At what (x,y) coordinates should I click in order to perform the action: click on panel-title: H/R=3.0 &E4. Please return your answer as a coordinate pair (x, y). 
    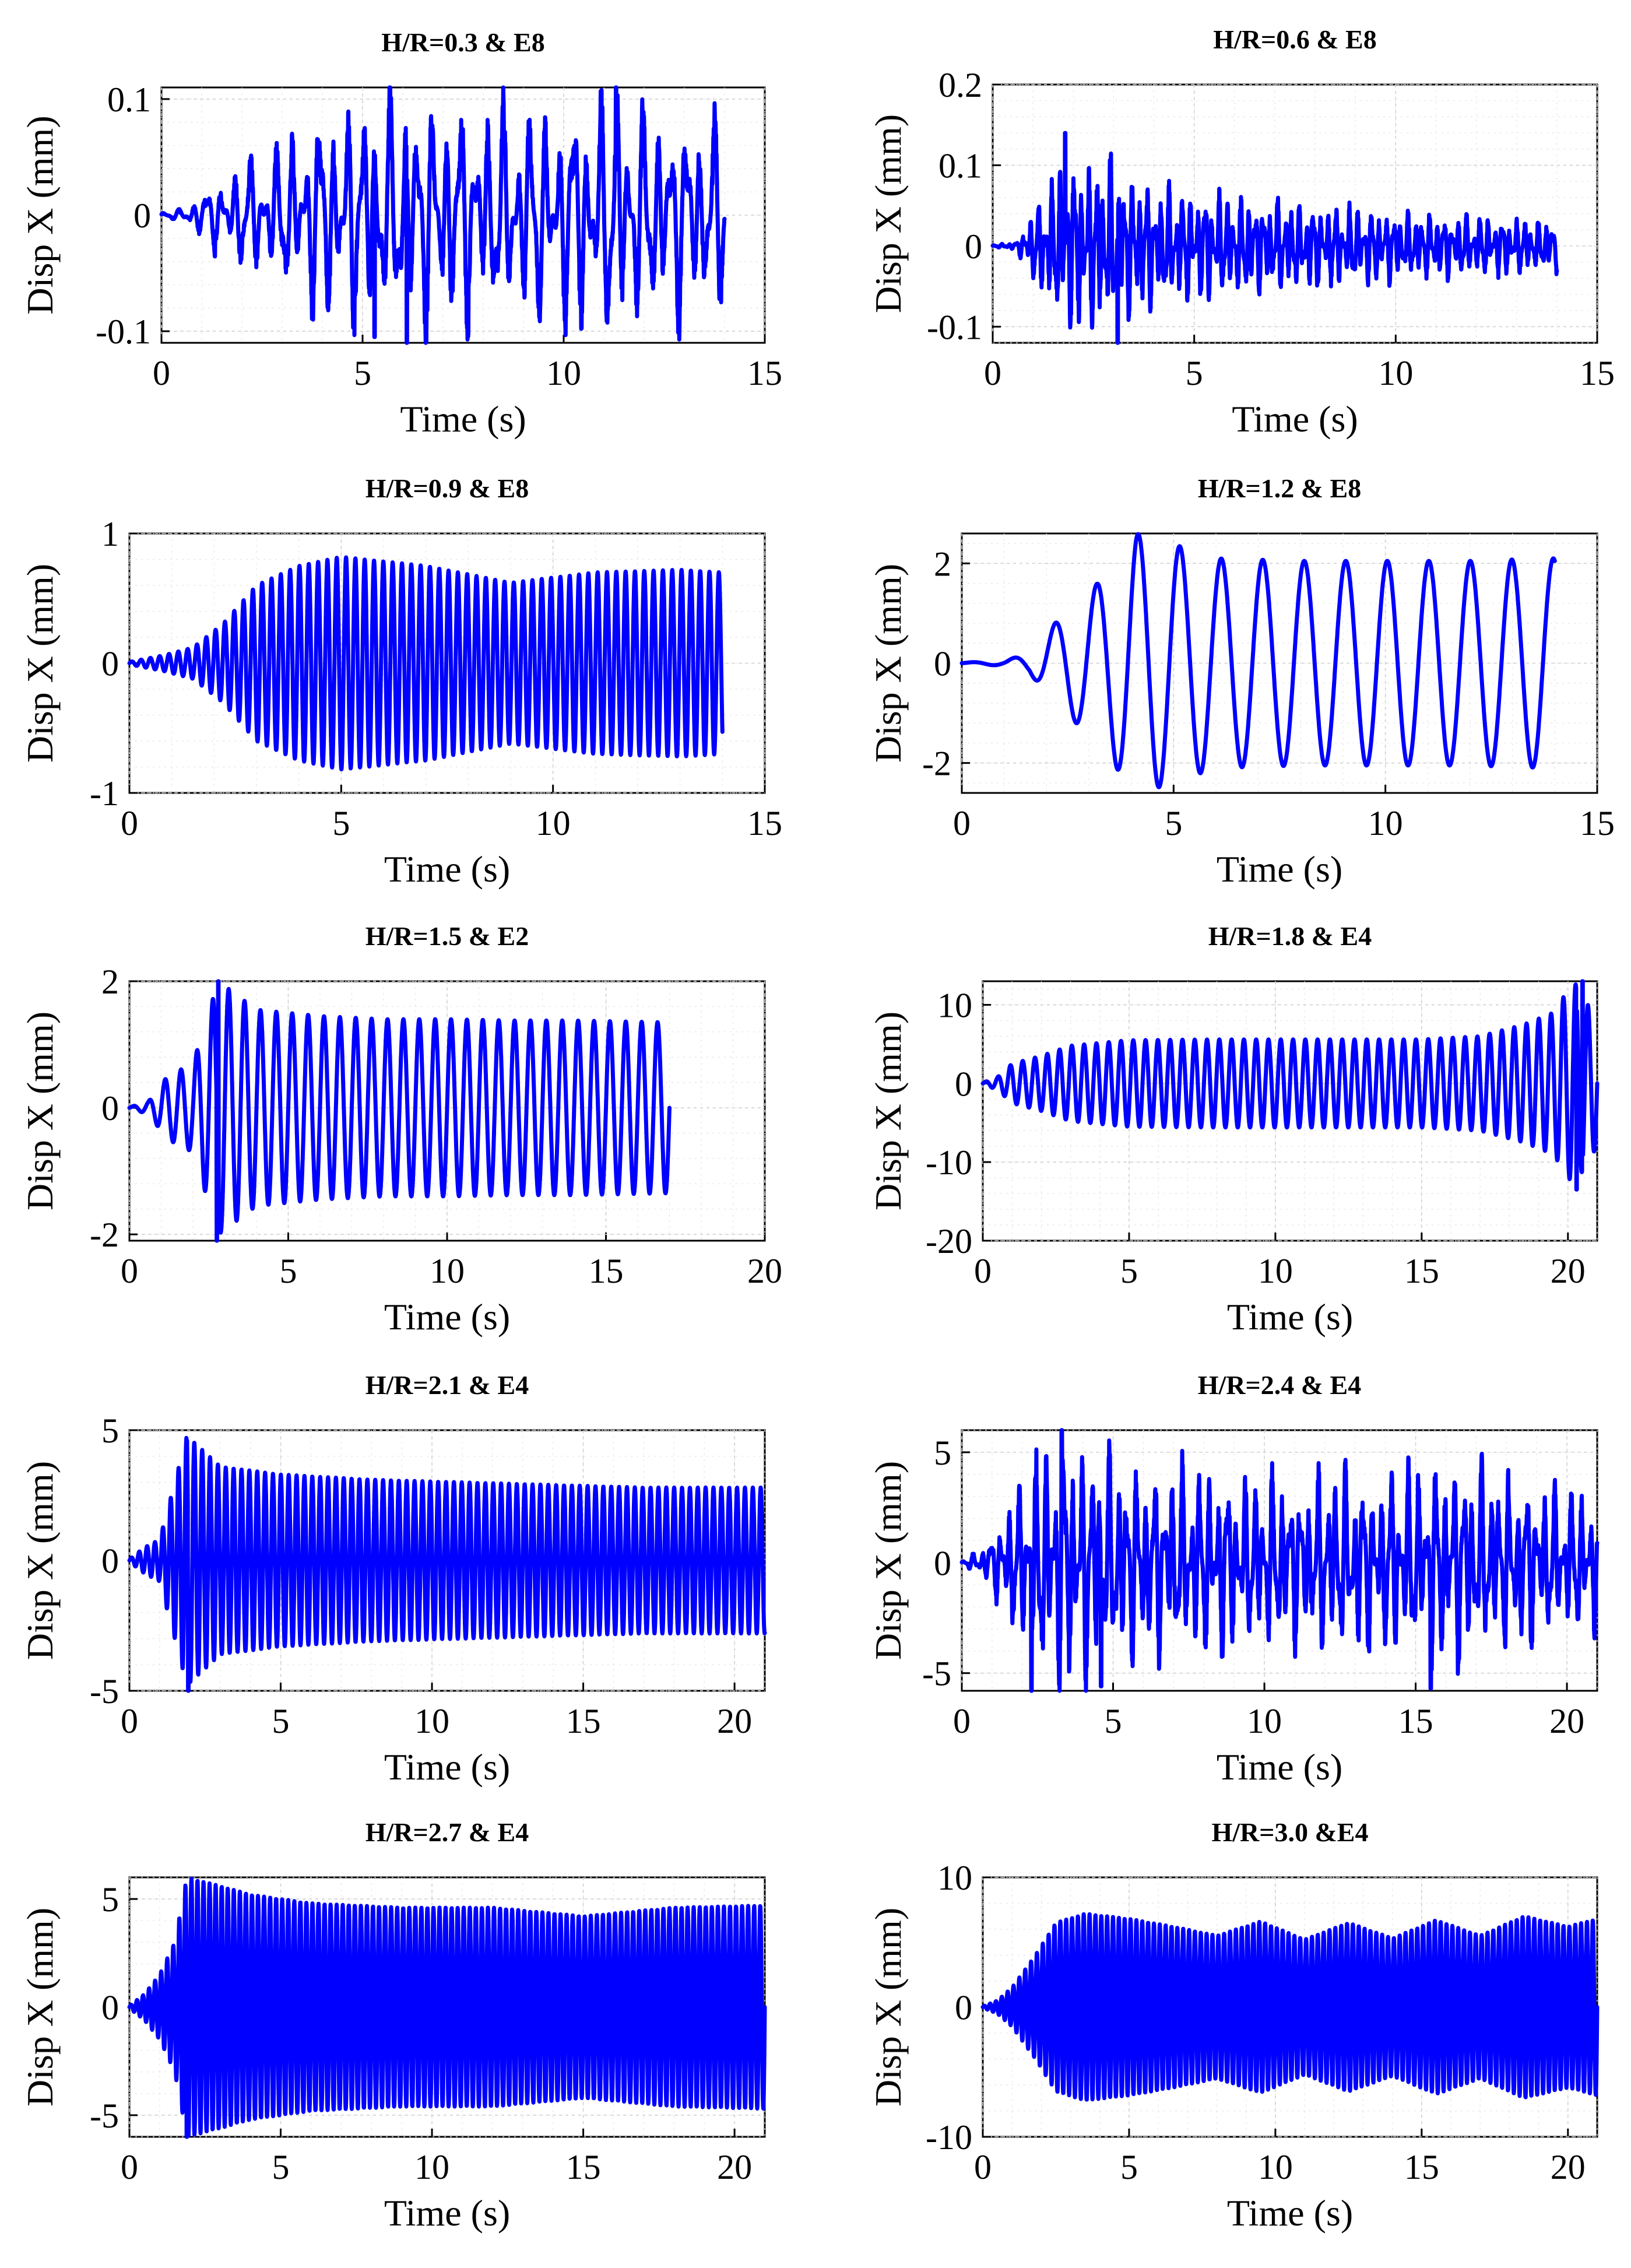
    Looking at the image, I should click on (1291, 1832).